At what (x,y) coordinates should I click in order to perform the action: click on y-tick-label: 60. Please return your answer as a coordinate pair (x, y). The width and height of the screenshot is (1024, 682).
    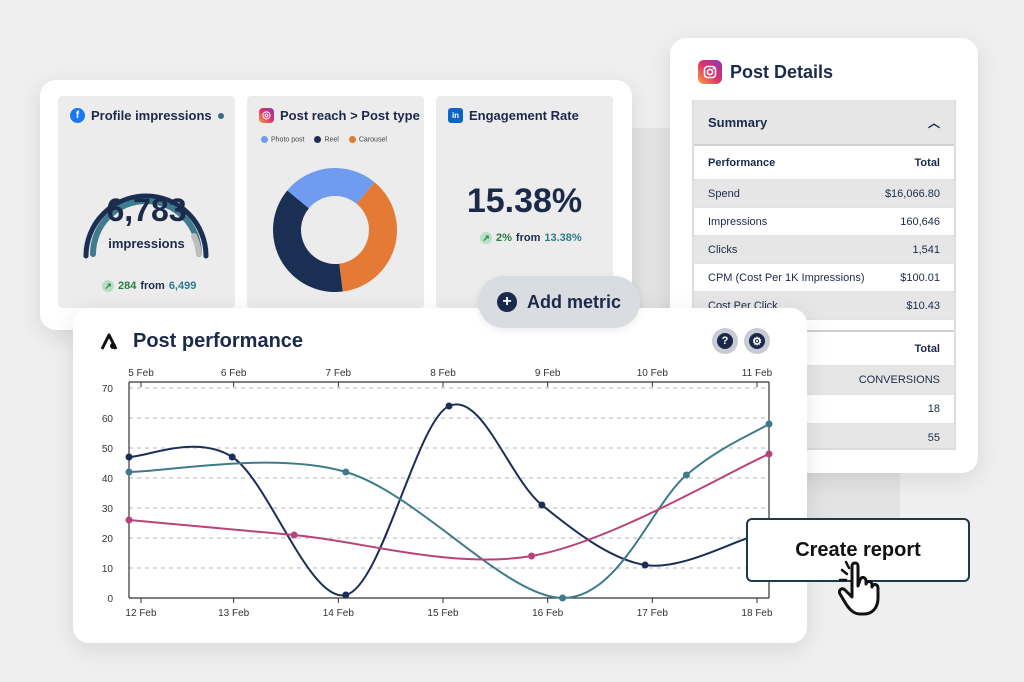
    Looking at the image, I should click on (108, 419).